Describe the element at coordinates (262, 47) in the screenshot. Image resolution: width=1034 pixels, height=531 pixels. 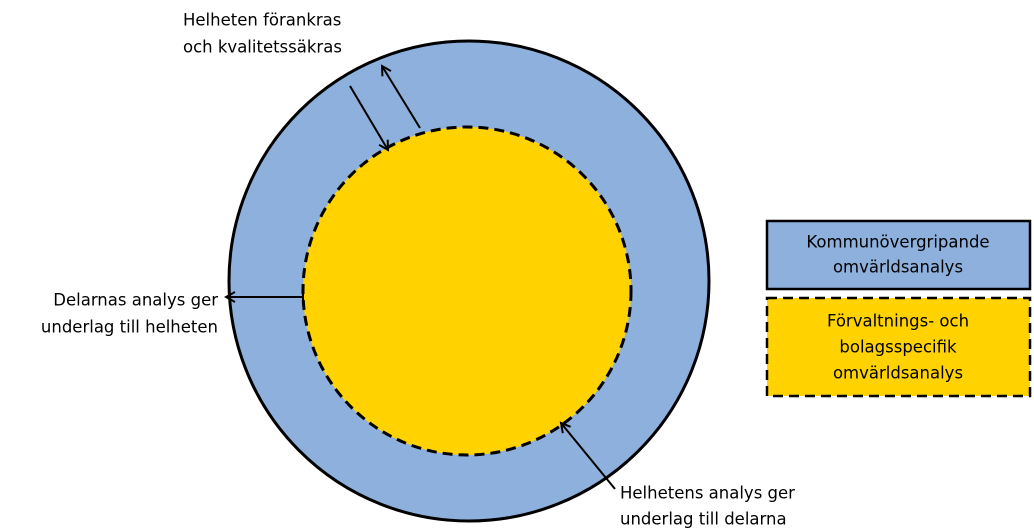
I see `annotation: och kvalitetssäkras` at that location.